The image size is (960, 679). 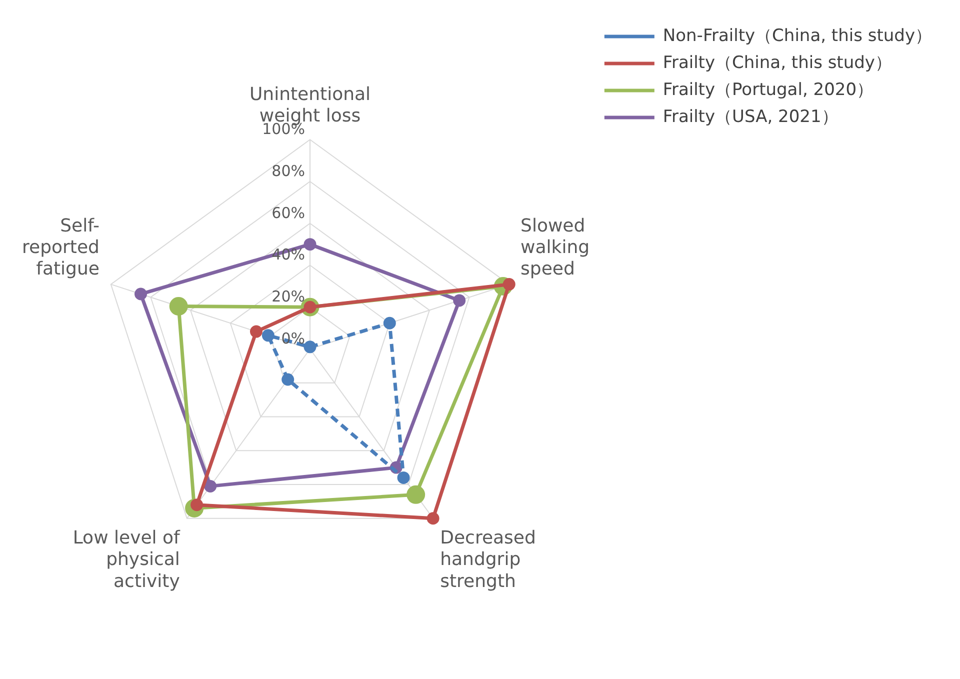 What do you see at coordinates (750, 116) in the screenshot?
I see `legend-label: Frailty（USA, 2021）` at bounding box center [750, 116].